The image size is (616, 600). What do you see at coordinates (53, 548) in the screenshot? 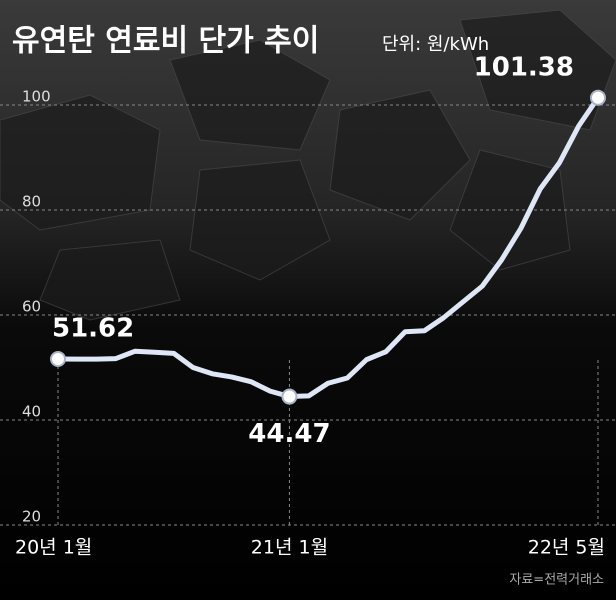
I see `x-tick-label: 20년 1월` at bounding box center [53, 548].